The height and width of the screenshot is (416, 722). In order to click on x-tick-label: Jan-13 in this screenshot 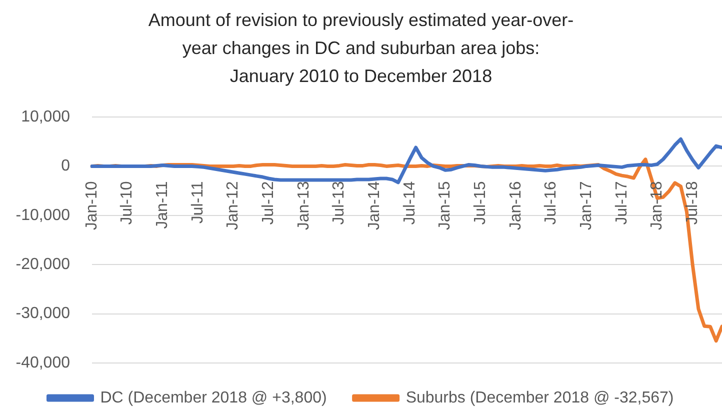, I will do `click(303, 205)`.